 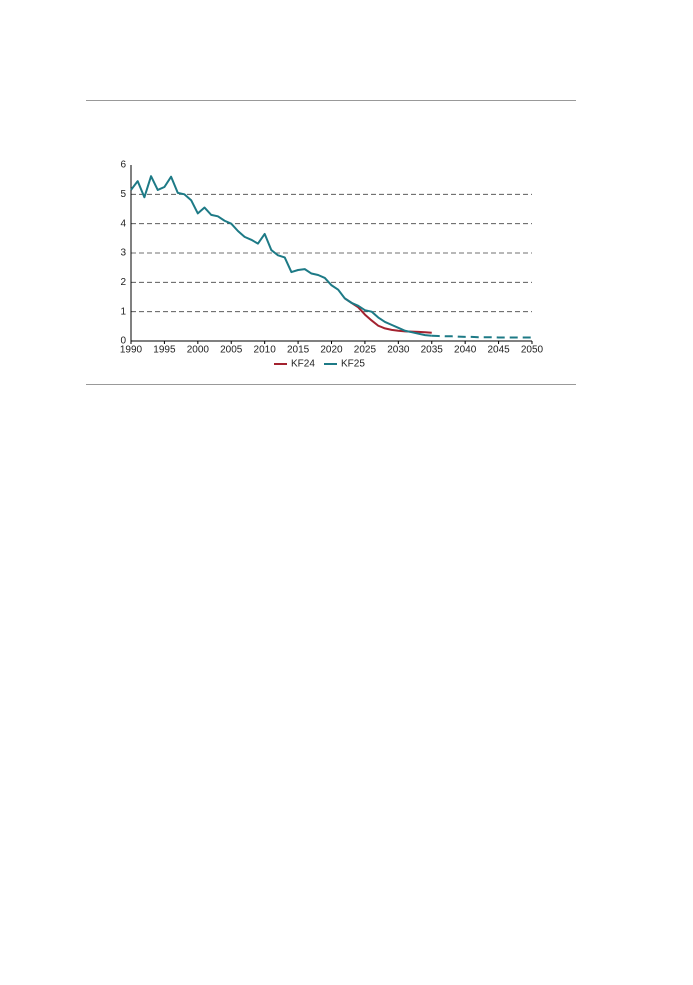 What do you see at coordinates (465, 350) in the screenshot?
I see `x-tick-label: 2040` at bounding box center [465, 350].